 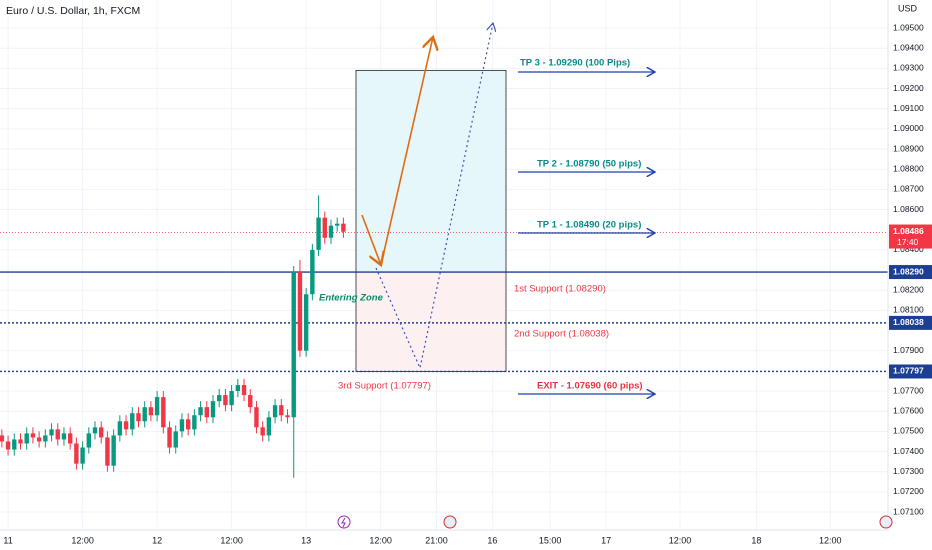 What do you see at coordinates (908, 47) in the screenshot?
I see `y-tick-label: 1.09400` at bounding box center [908, 47].